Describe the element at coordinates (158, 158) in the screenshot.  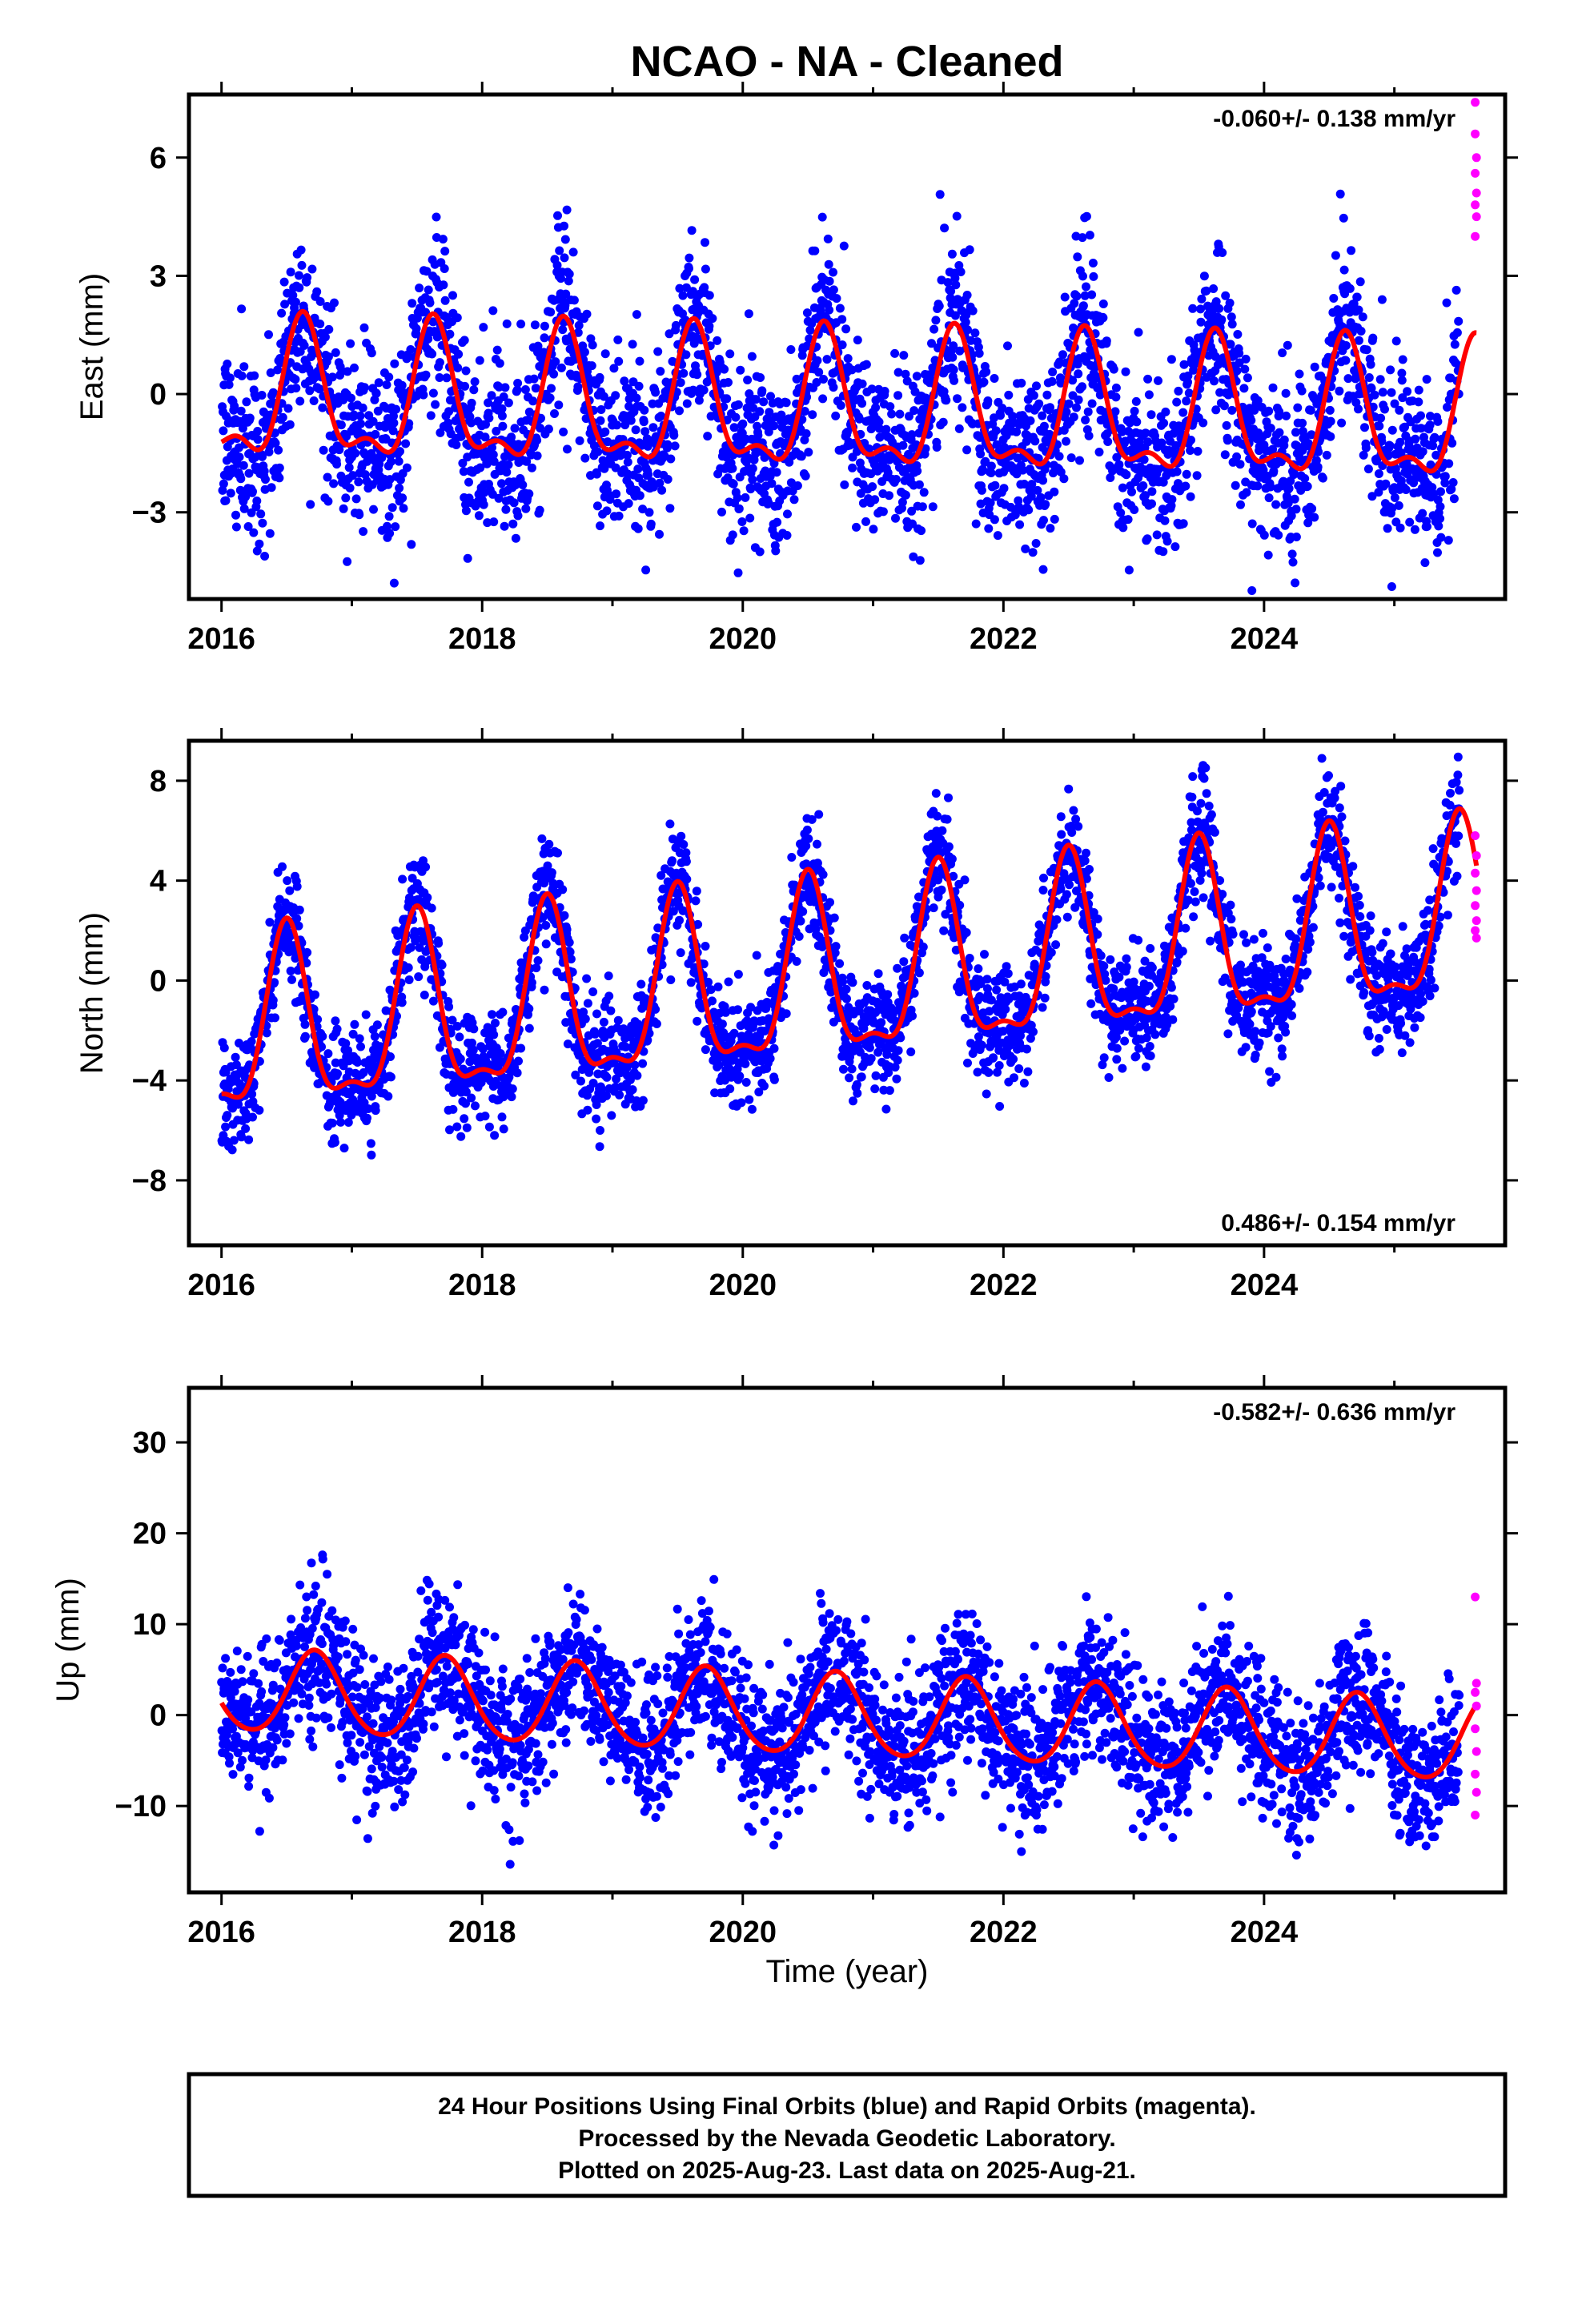
I see `y-tick-label: 6` at that location.